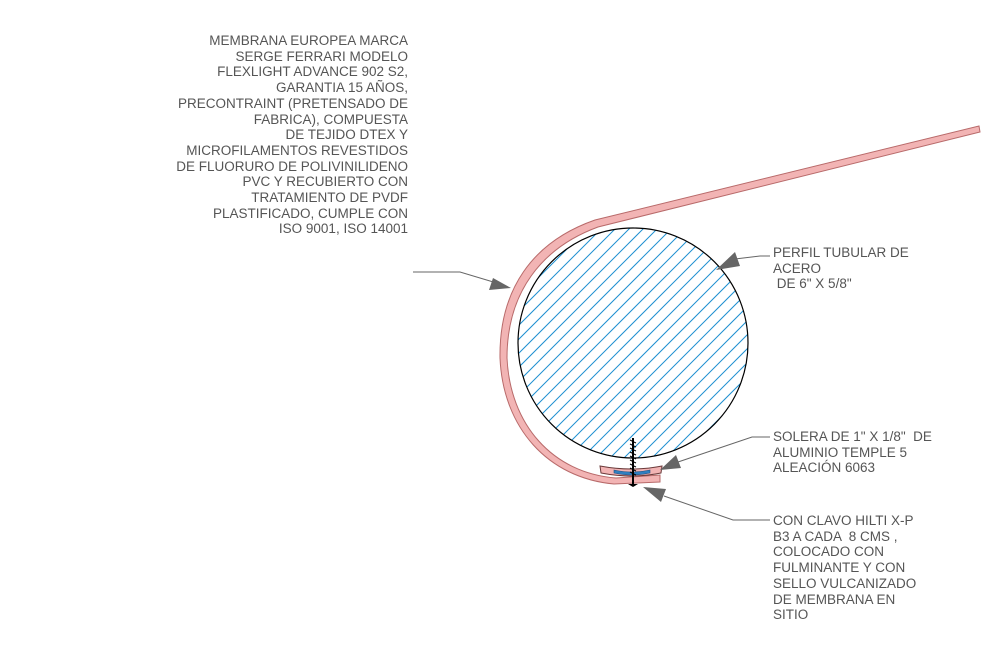 The width and height of the screenshot is (1004, 646). Describe the element at coordinates (343, 229) in the screenshot. I see `note-line: ISO 9001, ISO 14001` at that location.